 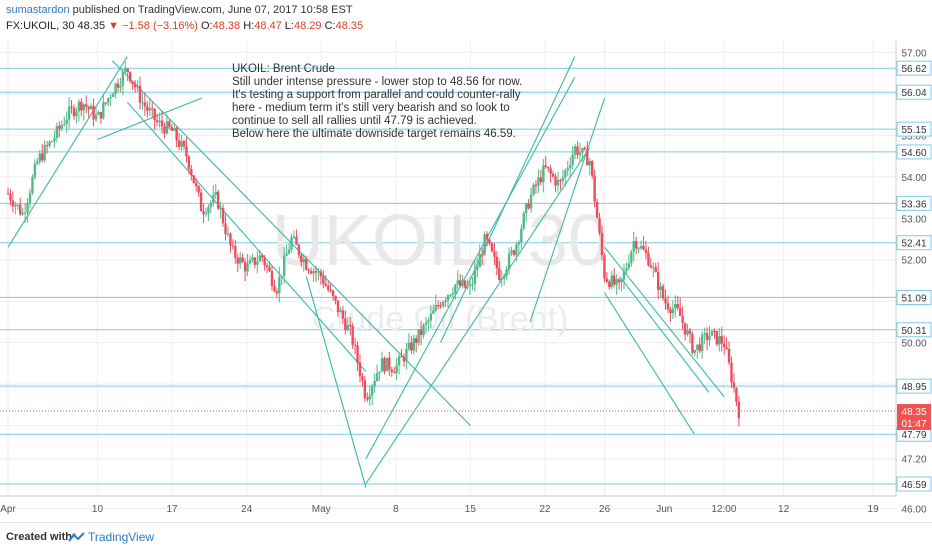 I want to click on change-value: ▼ −1.58 (−3.16%), so click(x=153, y=26).